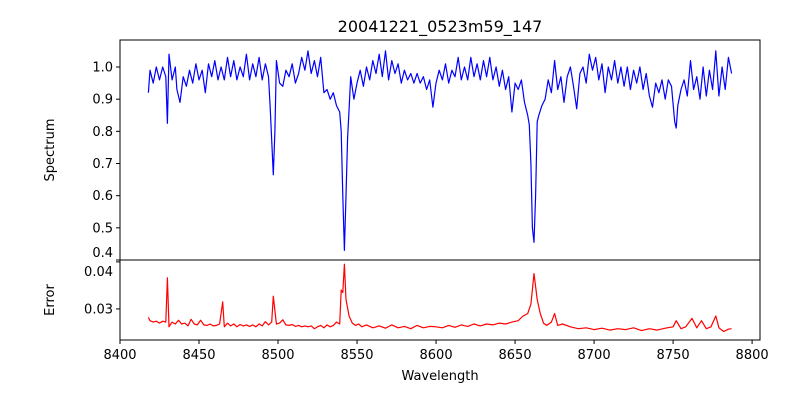 The width and height of the screenshot is (800, 400). What do you see at coordinates (102, 253) in the screenshot?
I see `top-ytick-label: 0.4` at bounding box center [102, 253].